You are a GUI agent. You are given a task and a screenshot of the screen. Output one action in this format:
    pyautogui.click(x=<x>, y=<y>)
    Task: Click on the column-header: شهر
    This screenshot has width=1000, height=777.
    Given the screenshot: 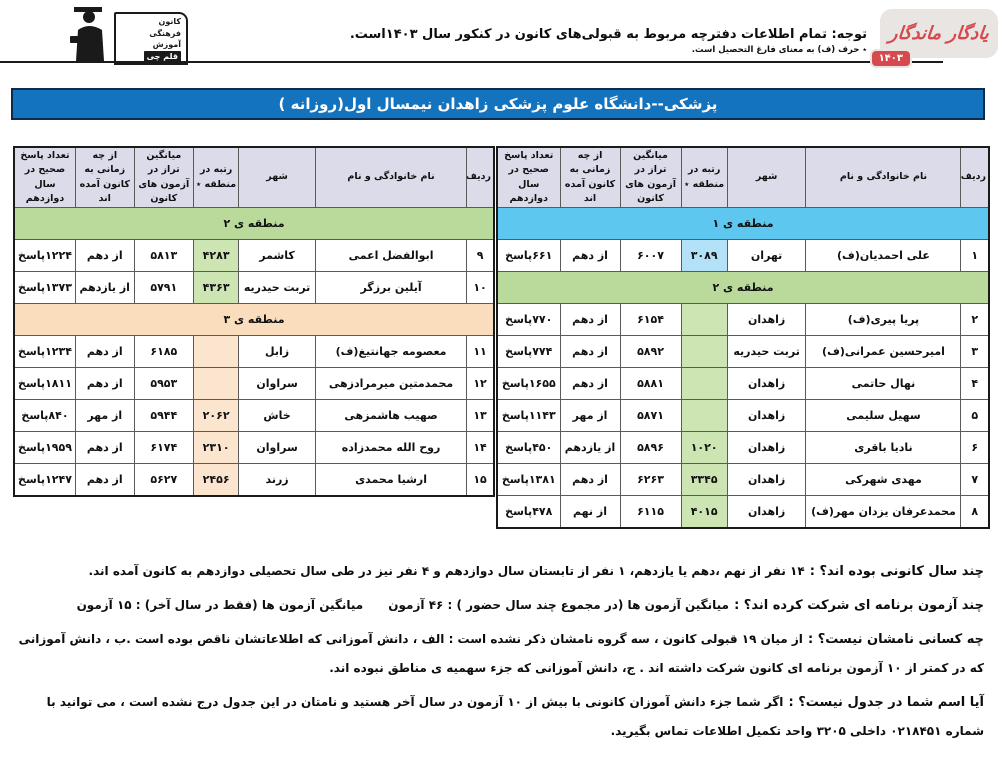 What is the action you would take?
    pyautogui.click(x=766, y=177)
    